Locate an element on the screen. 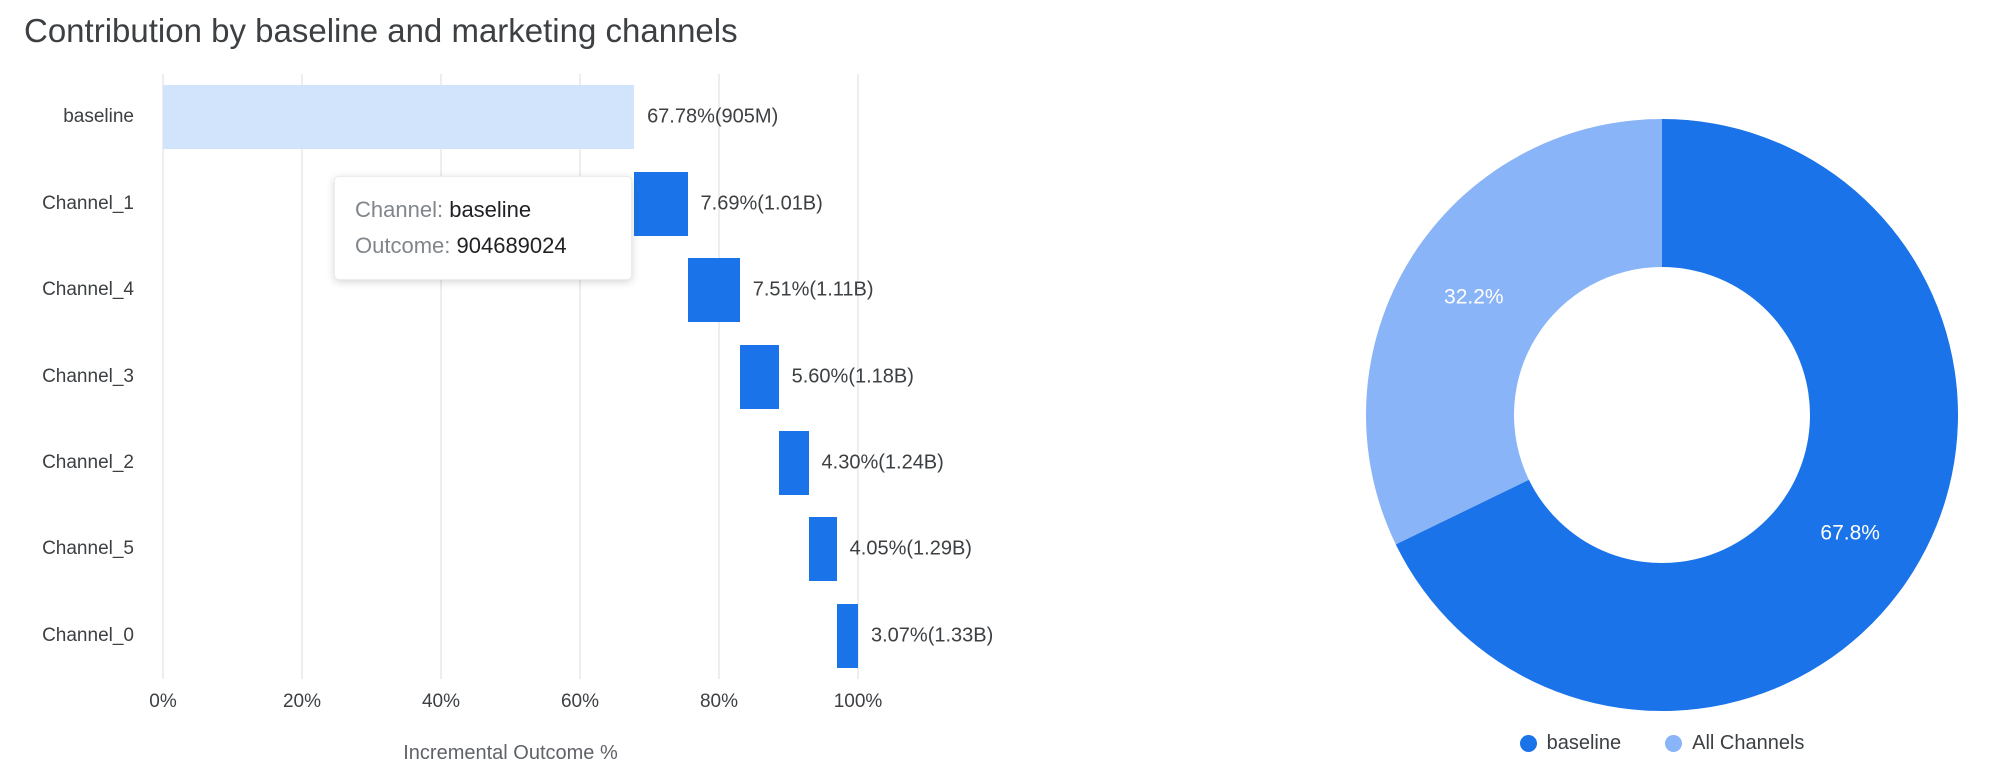 The image size is (1999, 784). legend-item-baseline: baseline is located at coordinates (1570, 743).